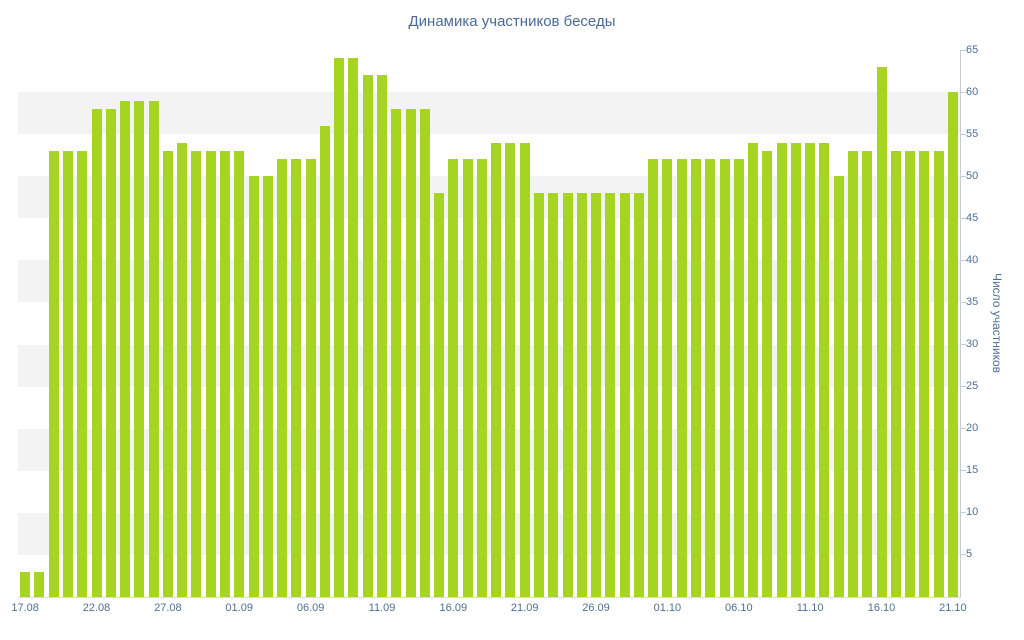 This screenshot has width=1024, height=640. What do you see at coordinates (596, 608) in the screenshot?
I see `x-axis-label: 26.09` at bounding box center [596, 608].